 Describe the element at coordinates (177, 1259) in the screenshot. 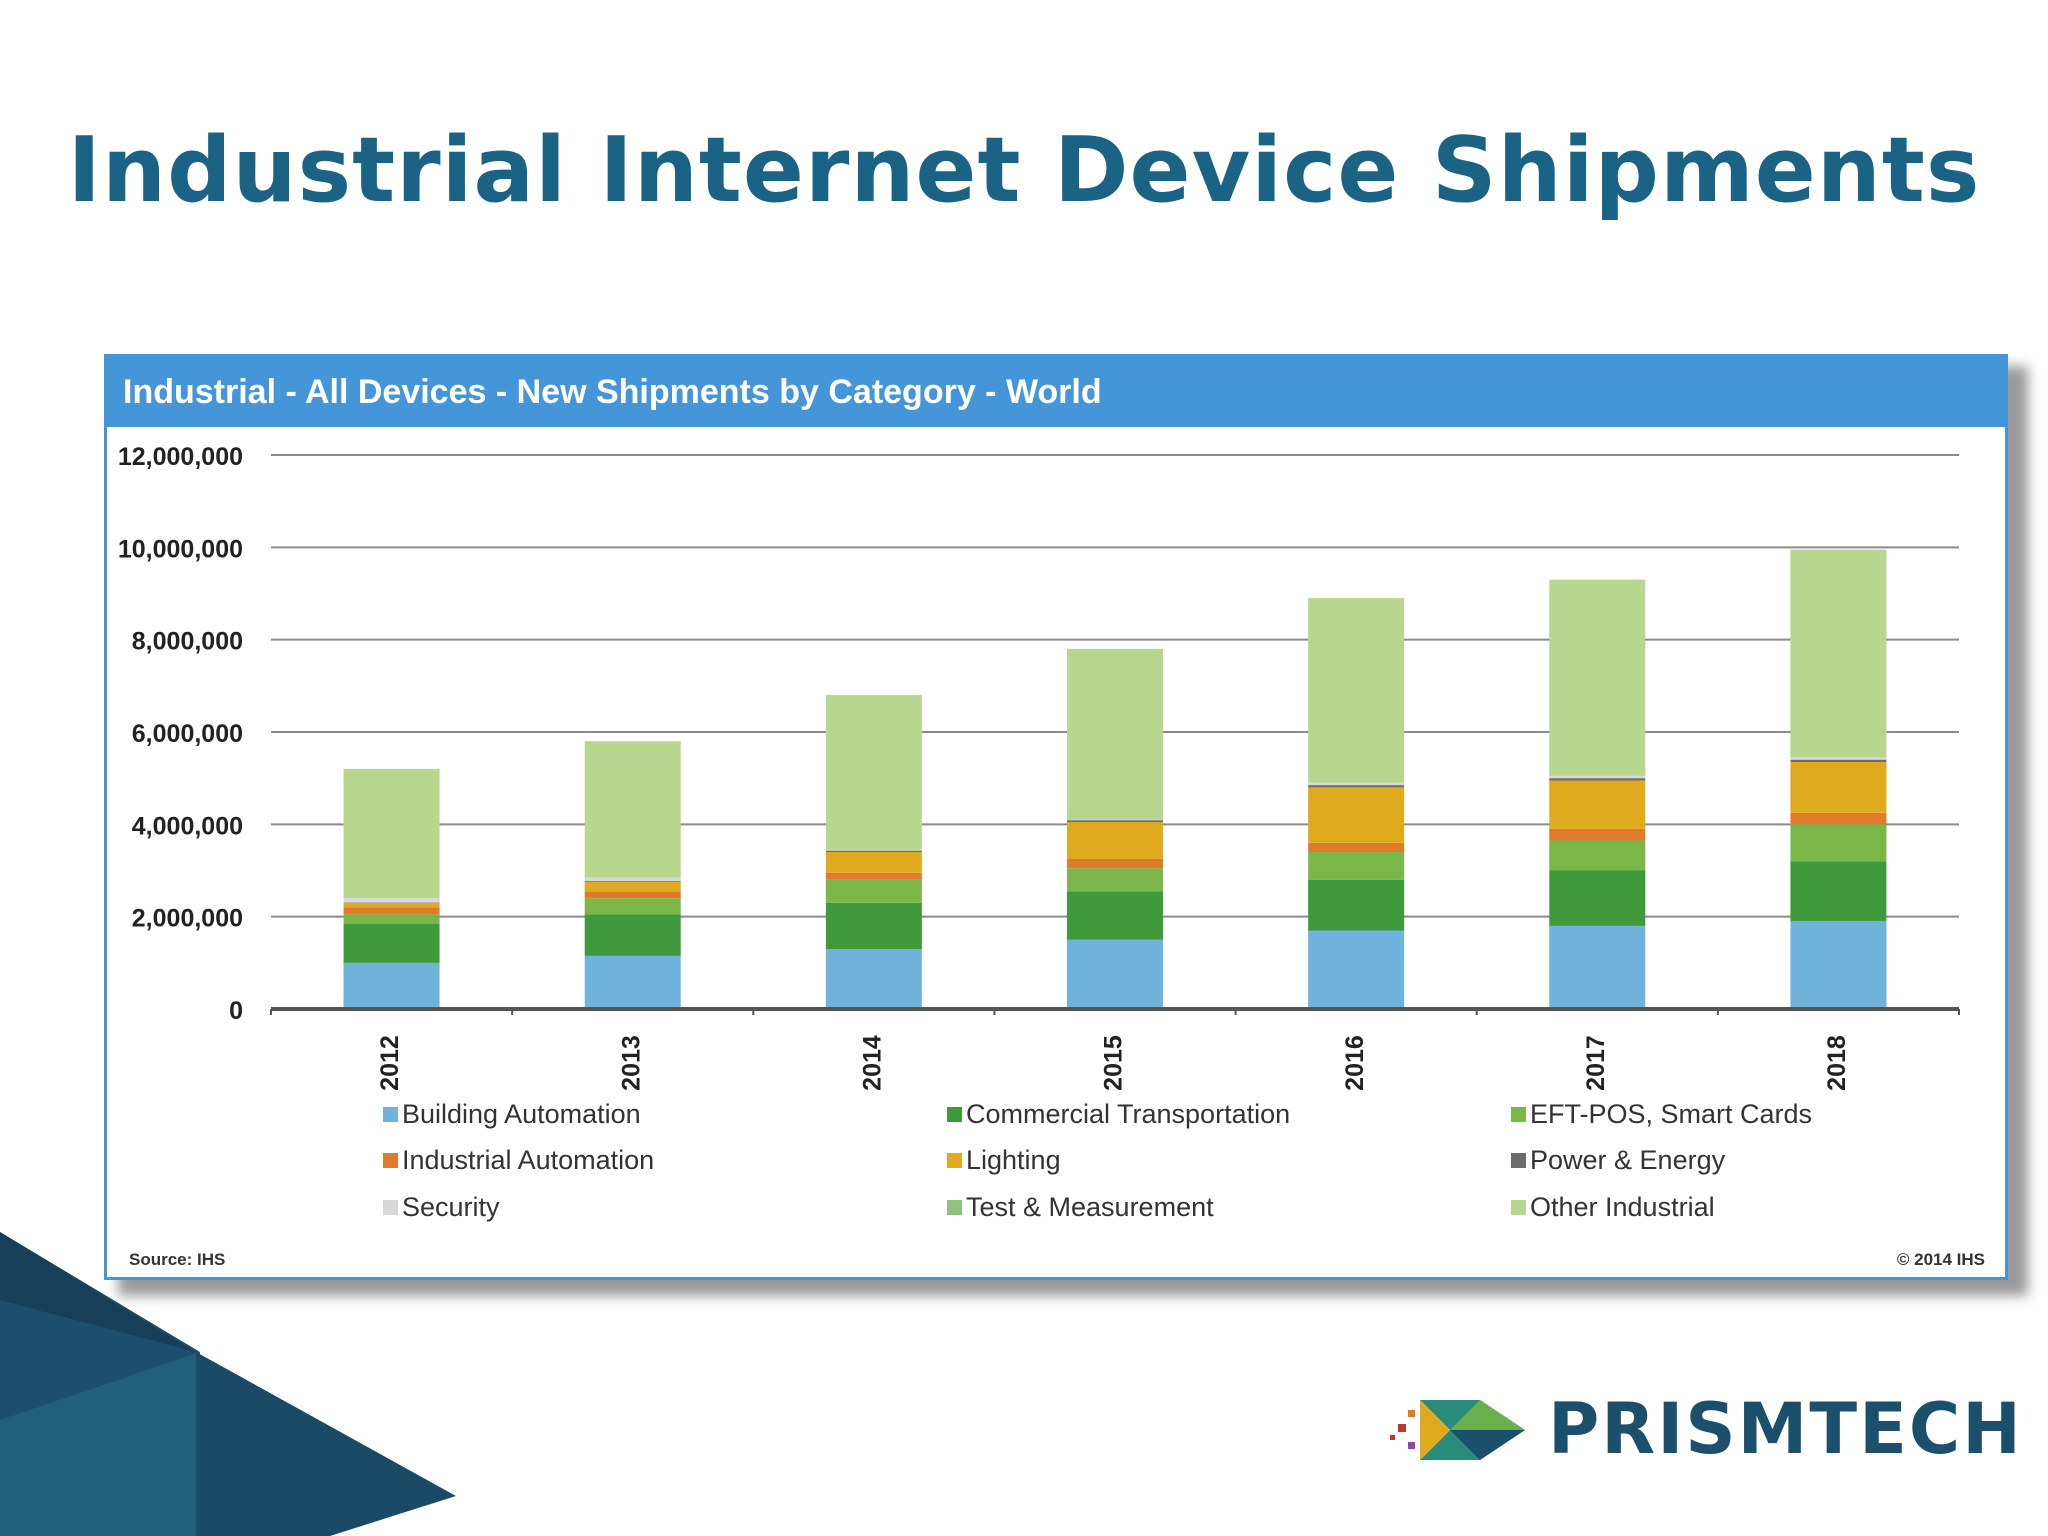

I see `source-note: Source: IHS` at that location.